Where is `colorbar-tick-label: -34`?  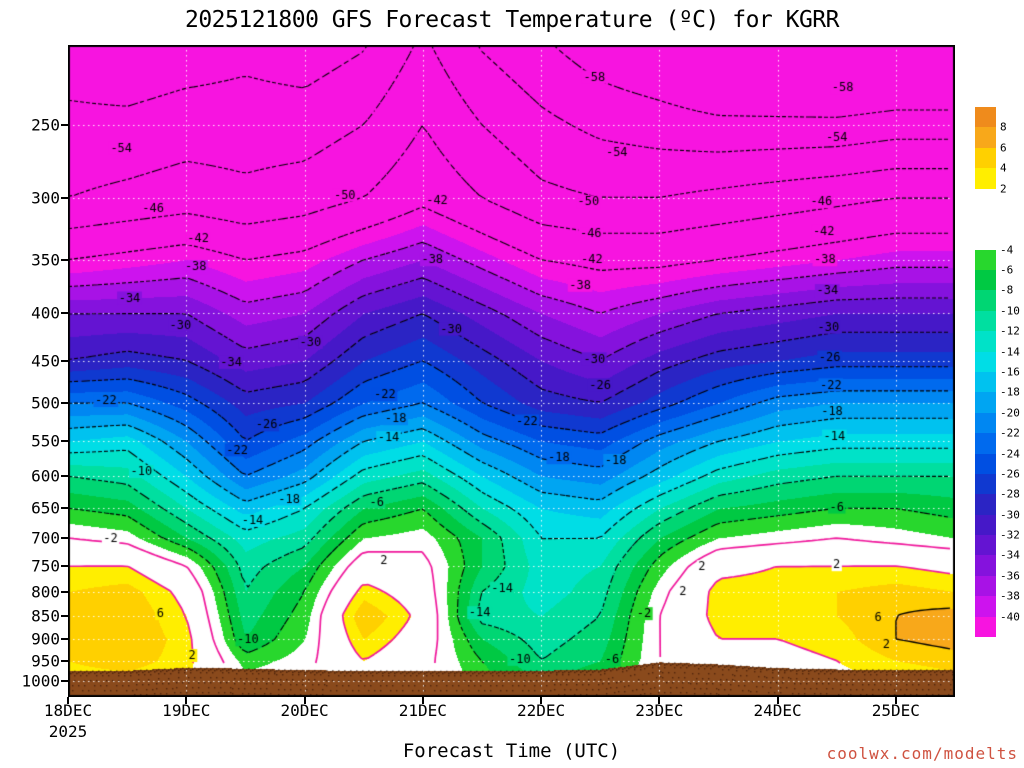
colorbar-tick-label: -34 is located at coordinates (1010, 555).